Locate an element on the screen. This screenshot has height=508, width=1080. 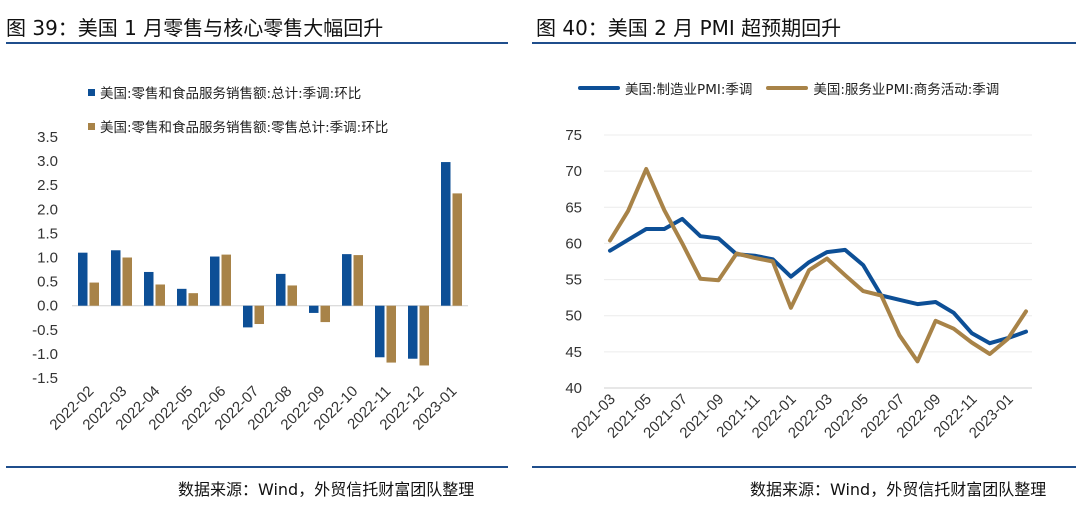
y-tick-label: 0.5 is located at coordinates (47, 282).